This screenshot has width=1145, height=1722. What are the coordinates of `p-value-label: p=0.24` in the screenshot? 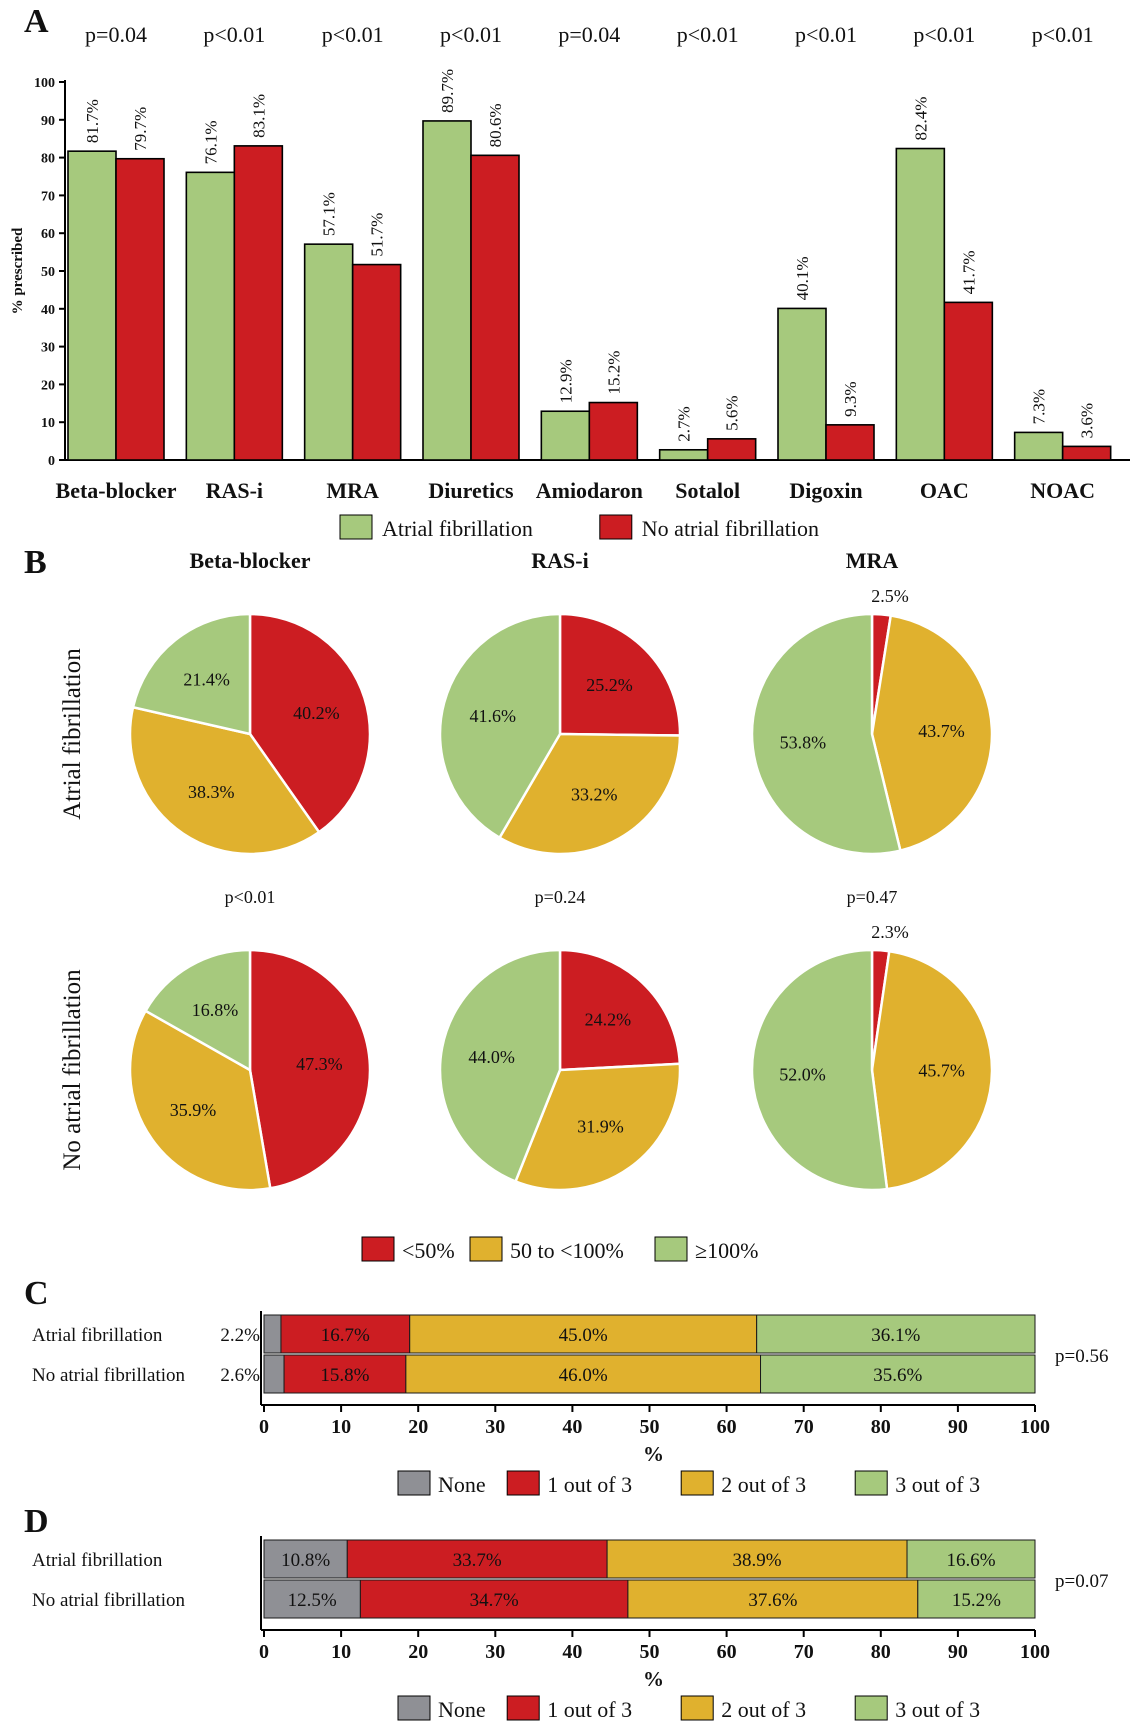 It's located at (560, 897).